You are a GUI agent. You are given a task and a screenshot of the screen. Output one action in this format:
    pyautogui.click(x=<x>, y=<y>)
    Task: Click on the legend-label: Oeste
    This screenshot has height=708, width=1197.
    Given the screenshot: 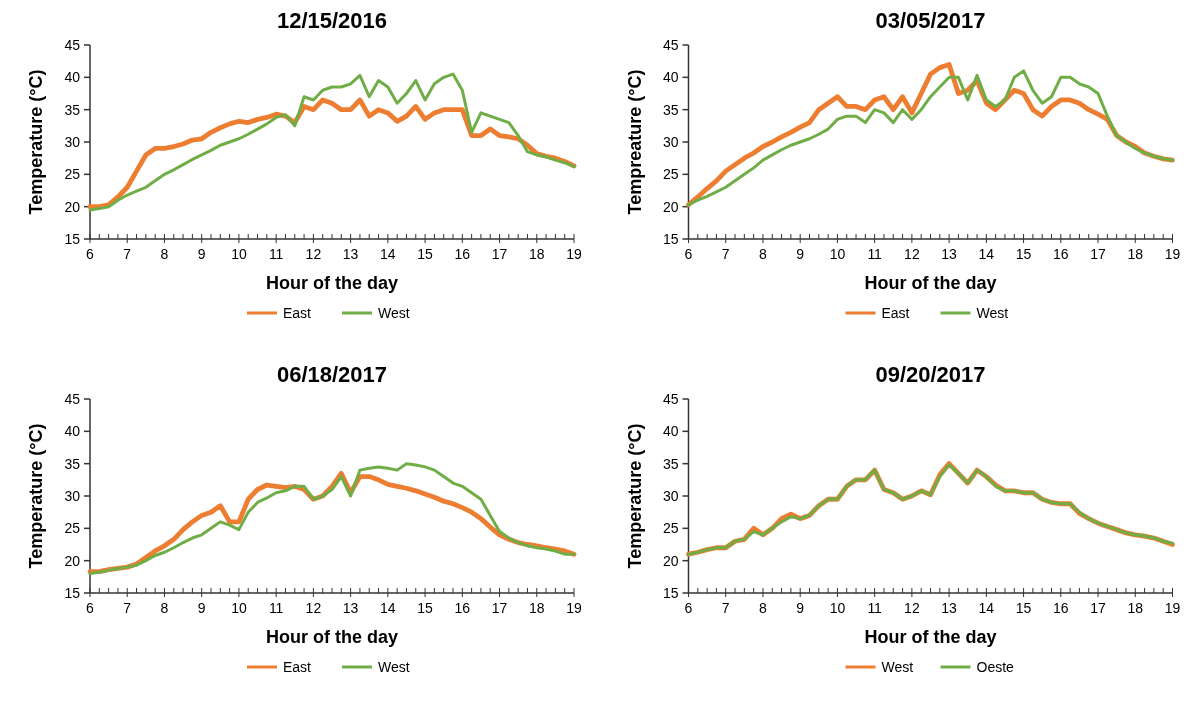 What is the action you would take?
    pyautogui.click(x=995, y=666)
    